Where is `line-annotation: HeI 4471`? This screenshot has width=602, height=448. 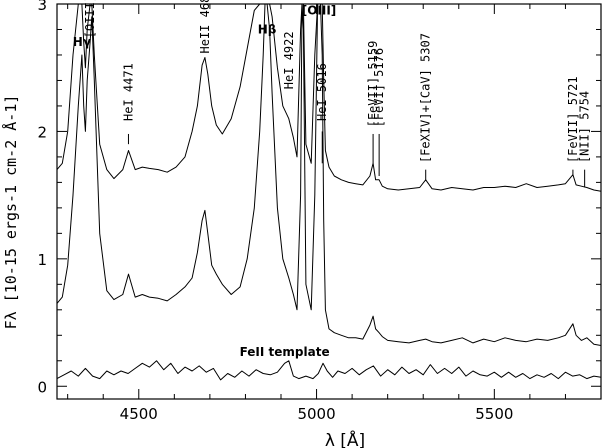 line-annotation: HeI 4471 is located at coordinates (129, 92).